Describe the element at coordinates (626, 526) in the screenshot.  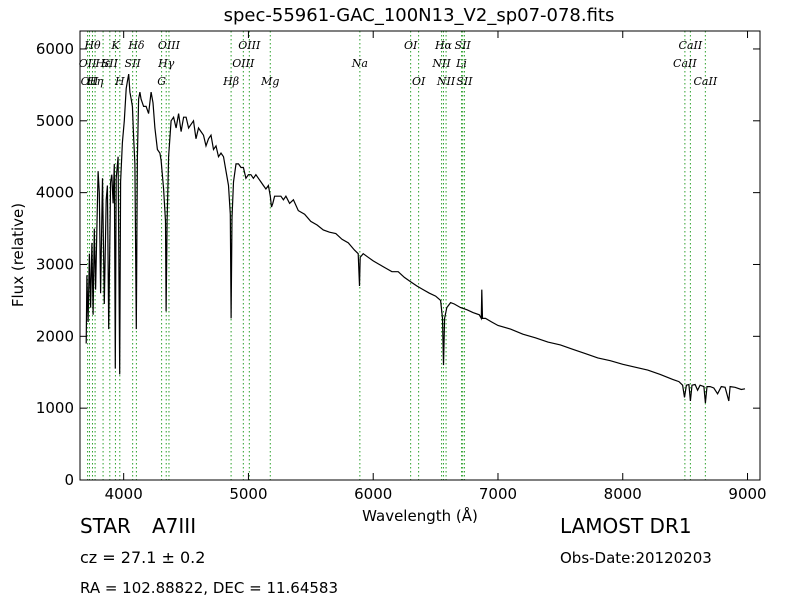
I see `survey-name: LAMOST DR1` at that location.